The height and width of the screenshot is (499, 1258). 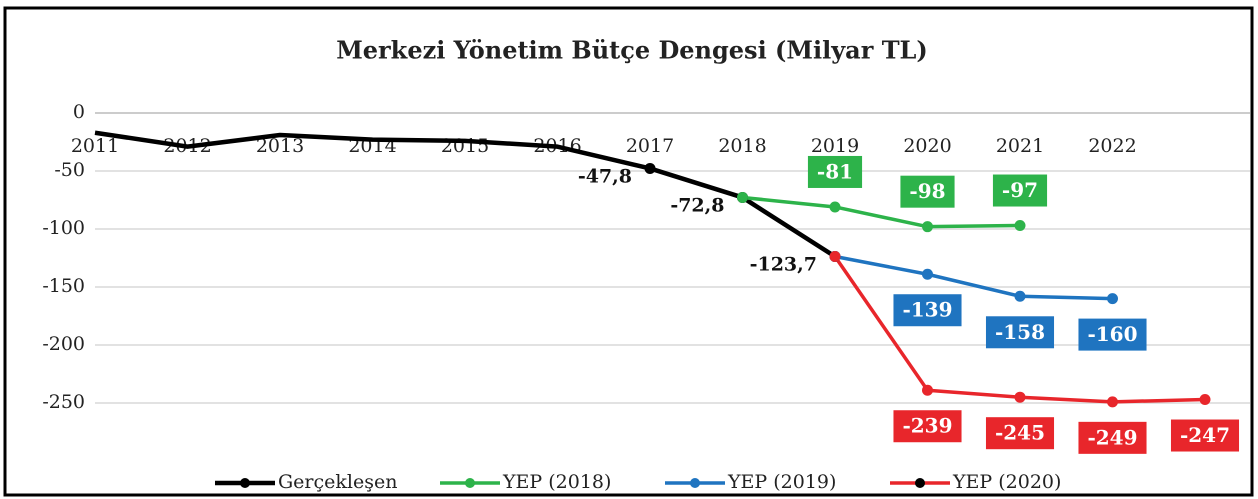 I want to click on legend-label: YEP (2019), so click(x=781, y=482).